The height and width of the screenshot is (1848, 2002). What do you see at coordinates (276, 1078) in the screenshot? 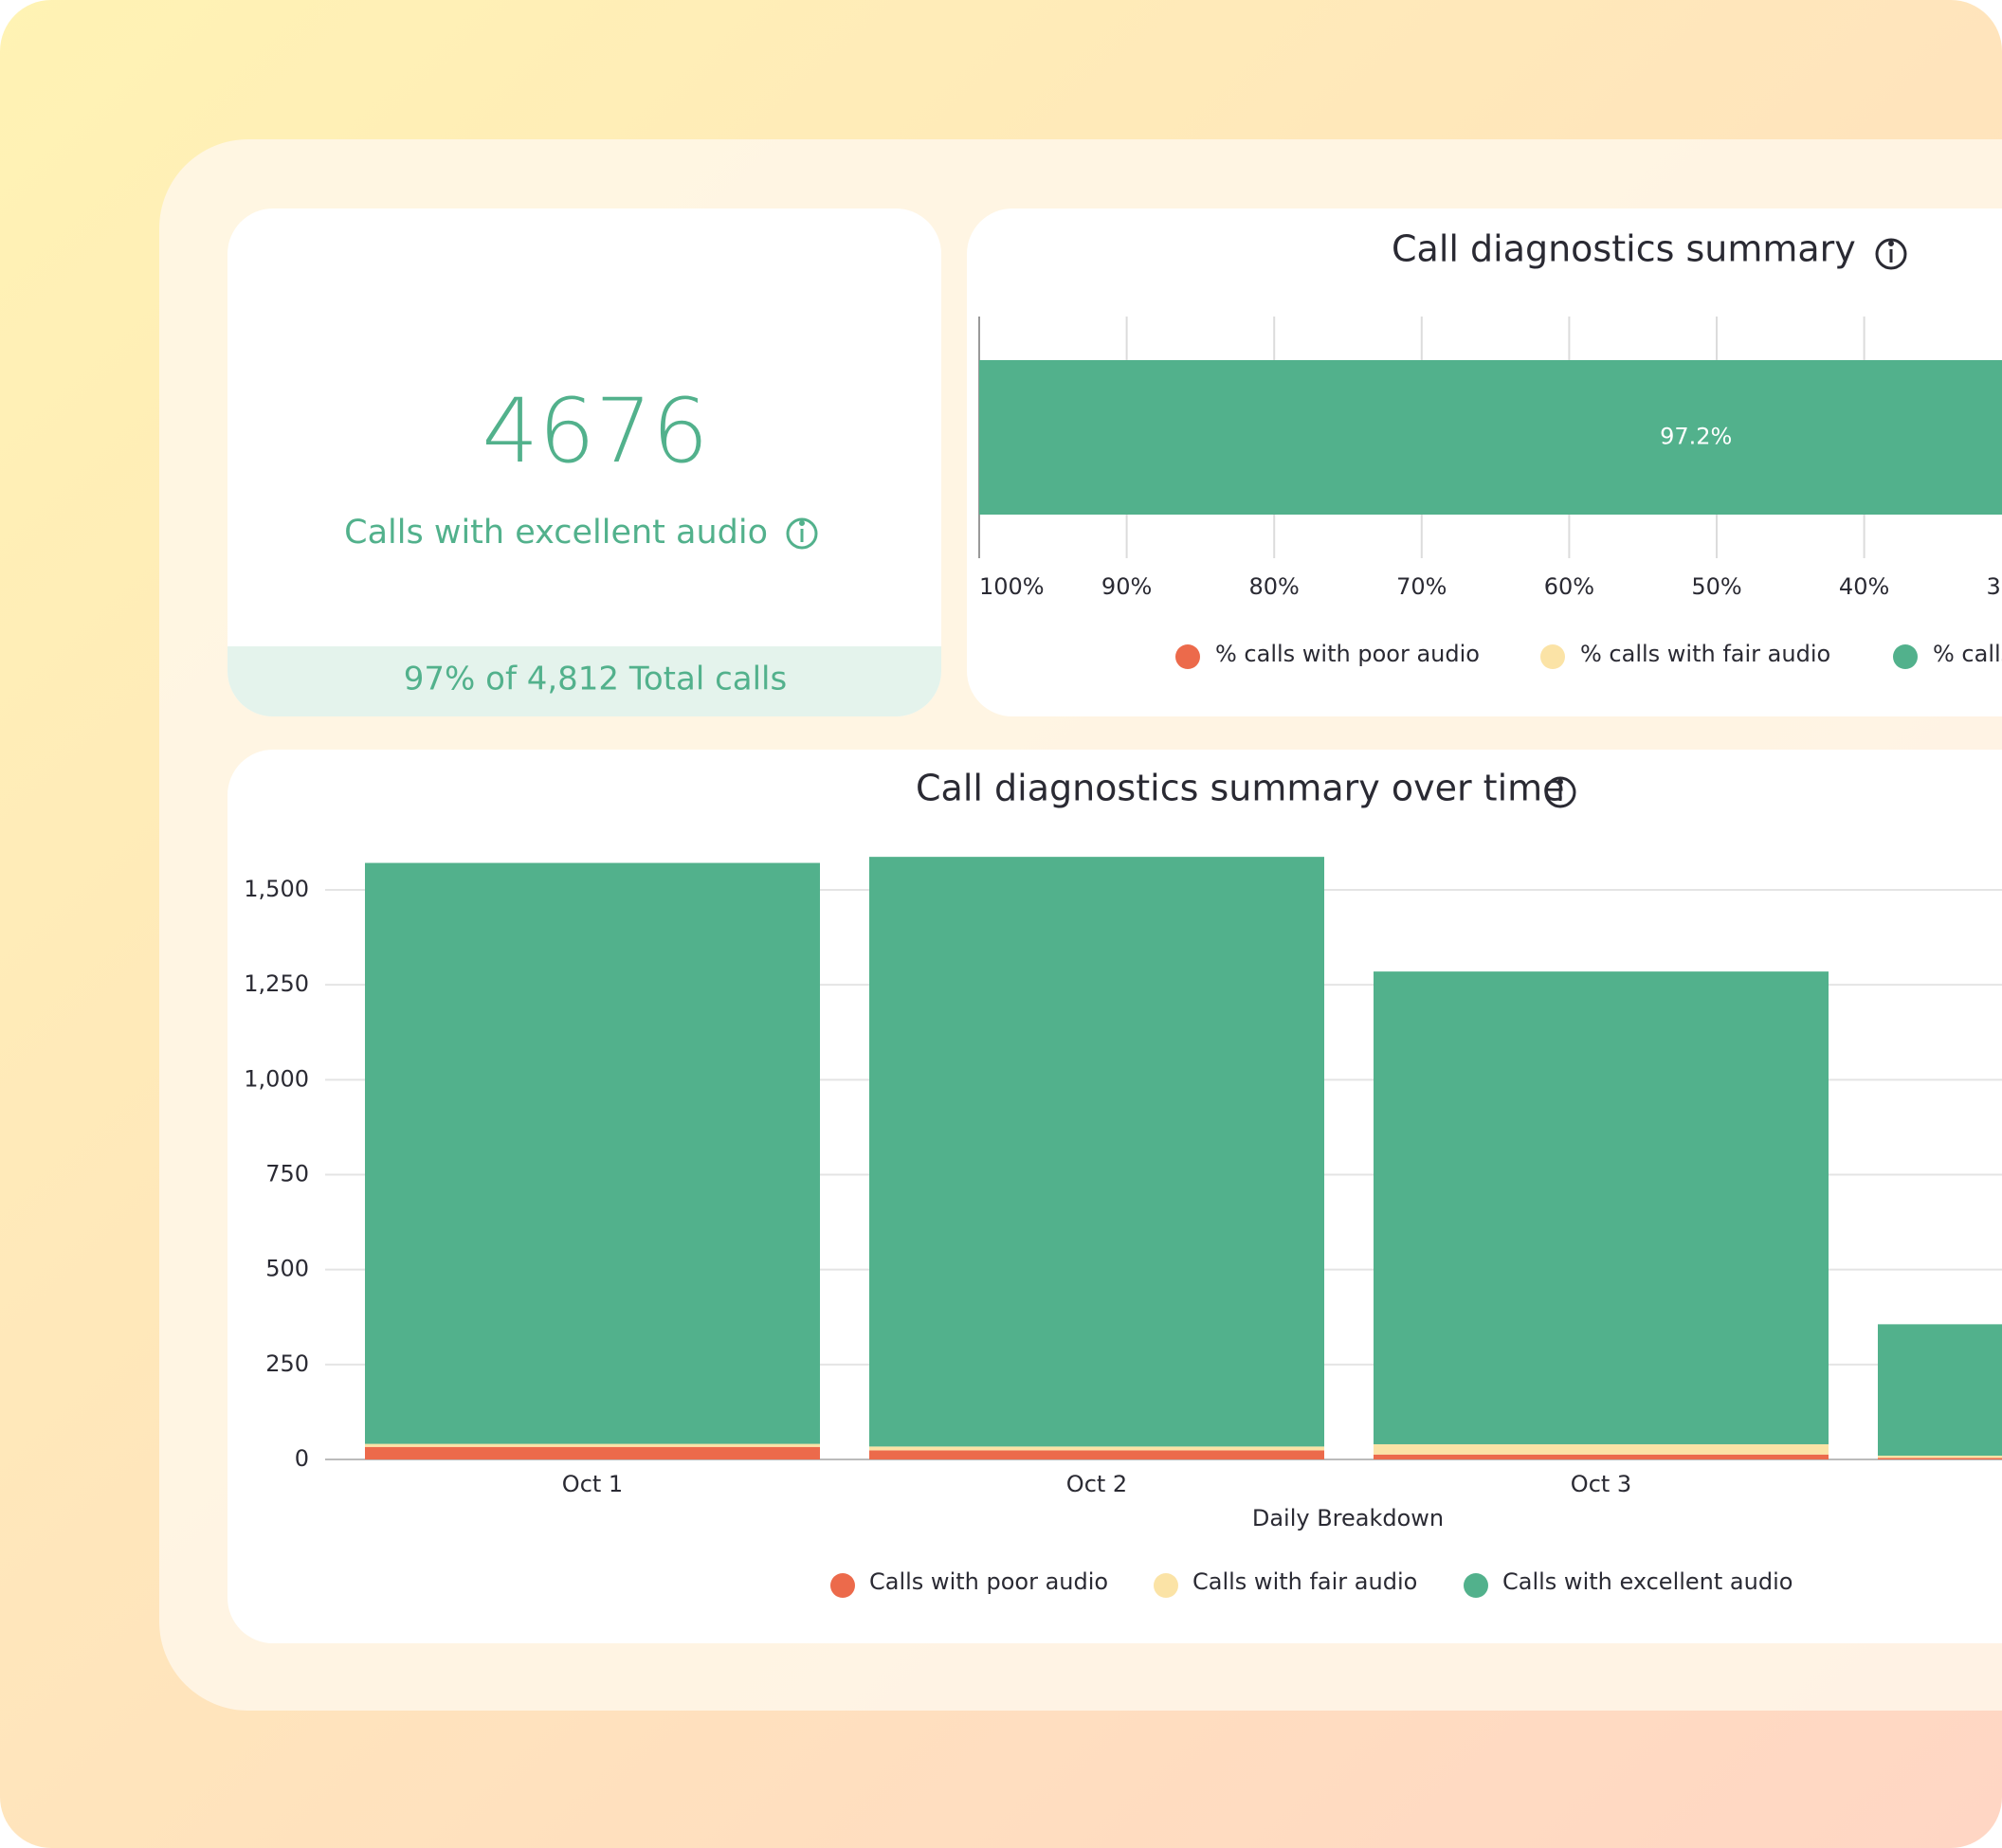
I see `y-tick-label: 1,000` at bounding box center [276, 1078].